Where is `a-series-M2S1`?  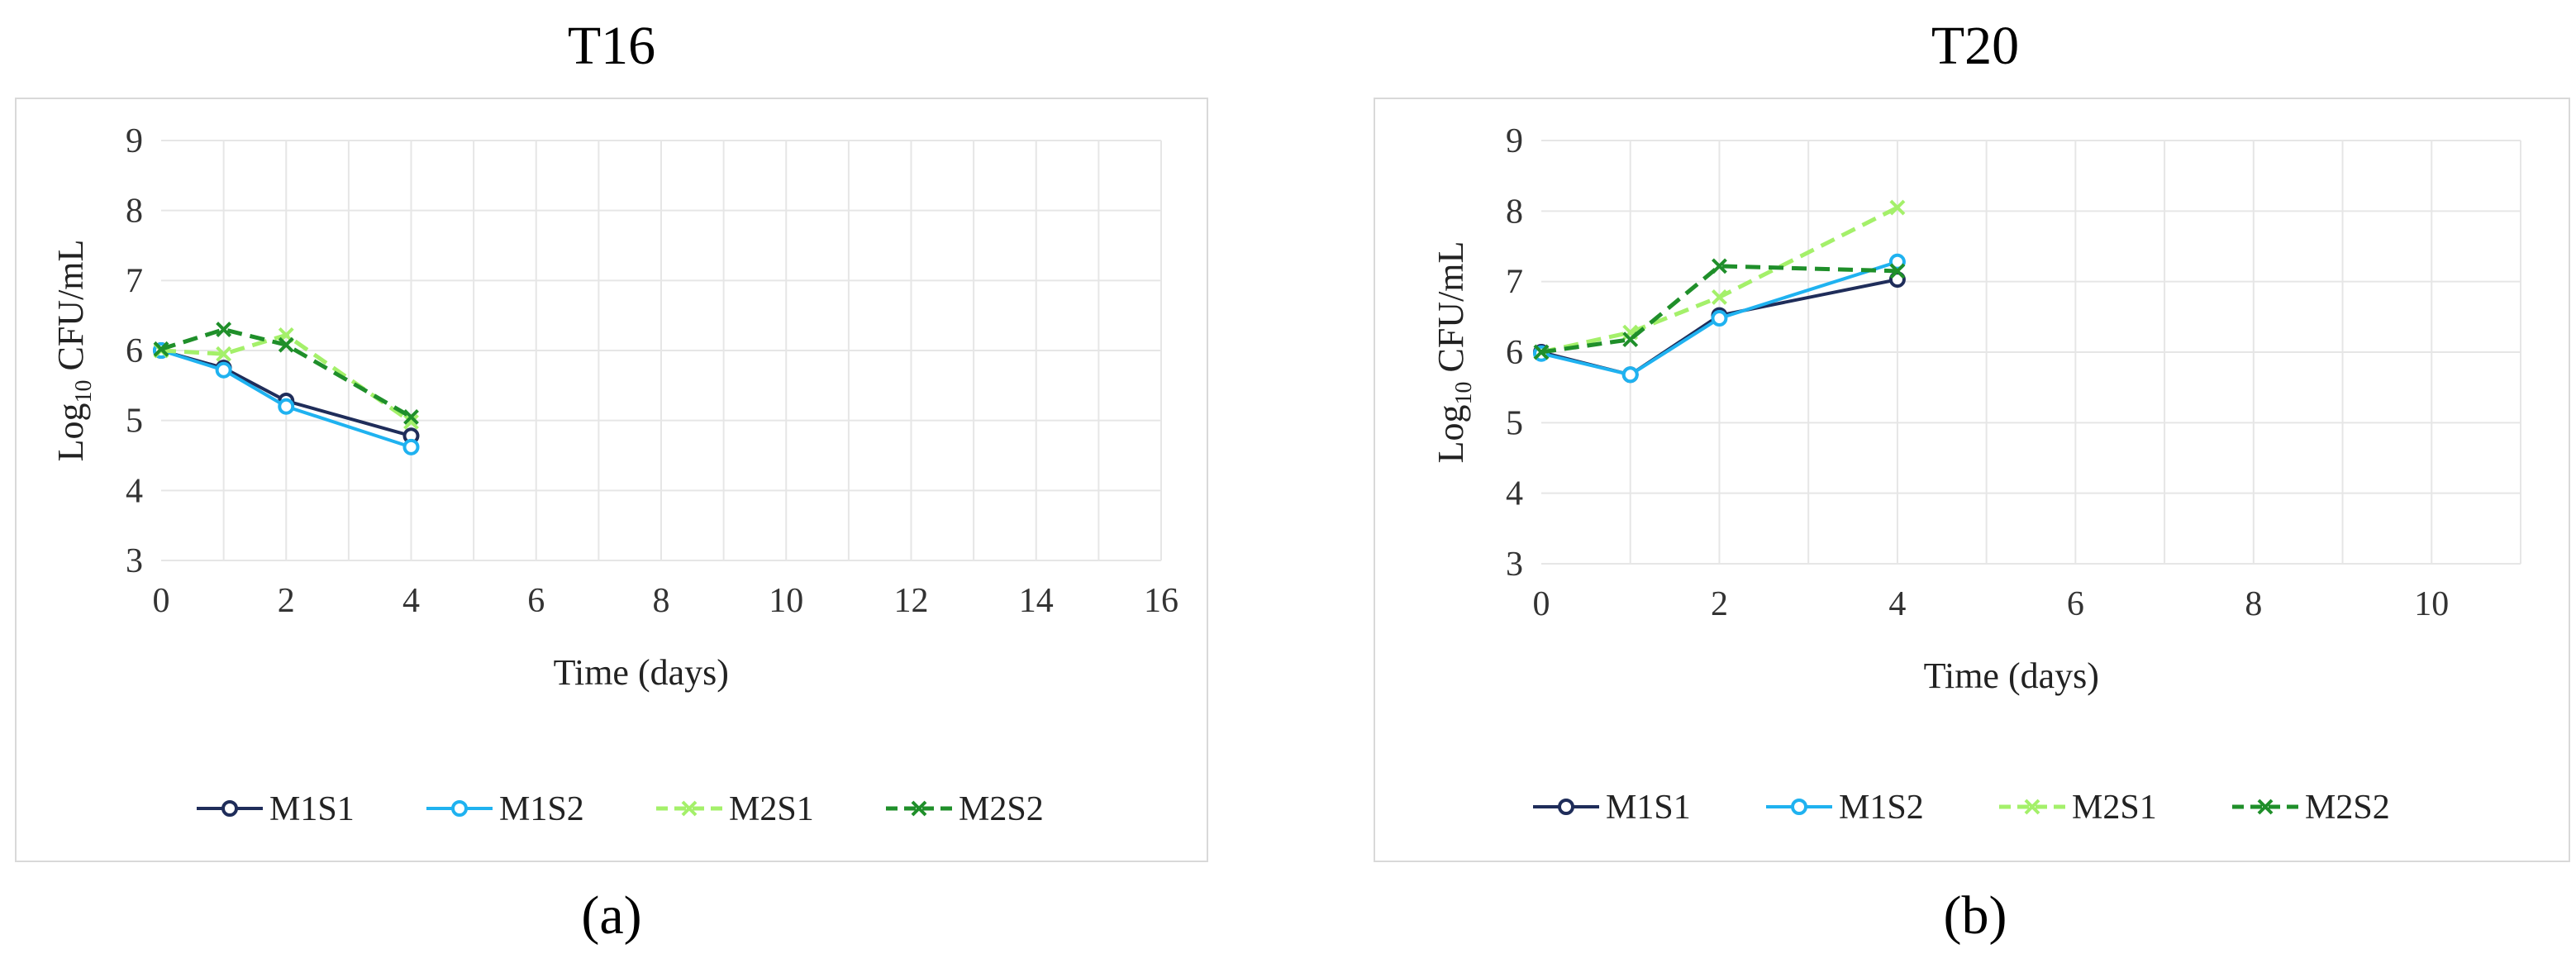 a-series-M2S1 is located at coordinates (286, 378).